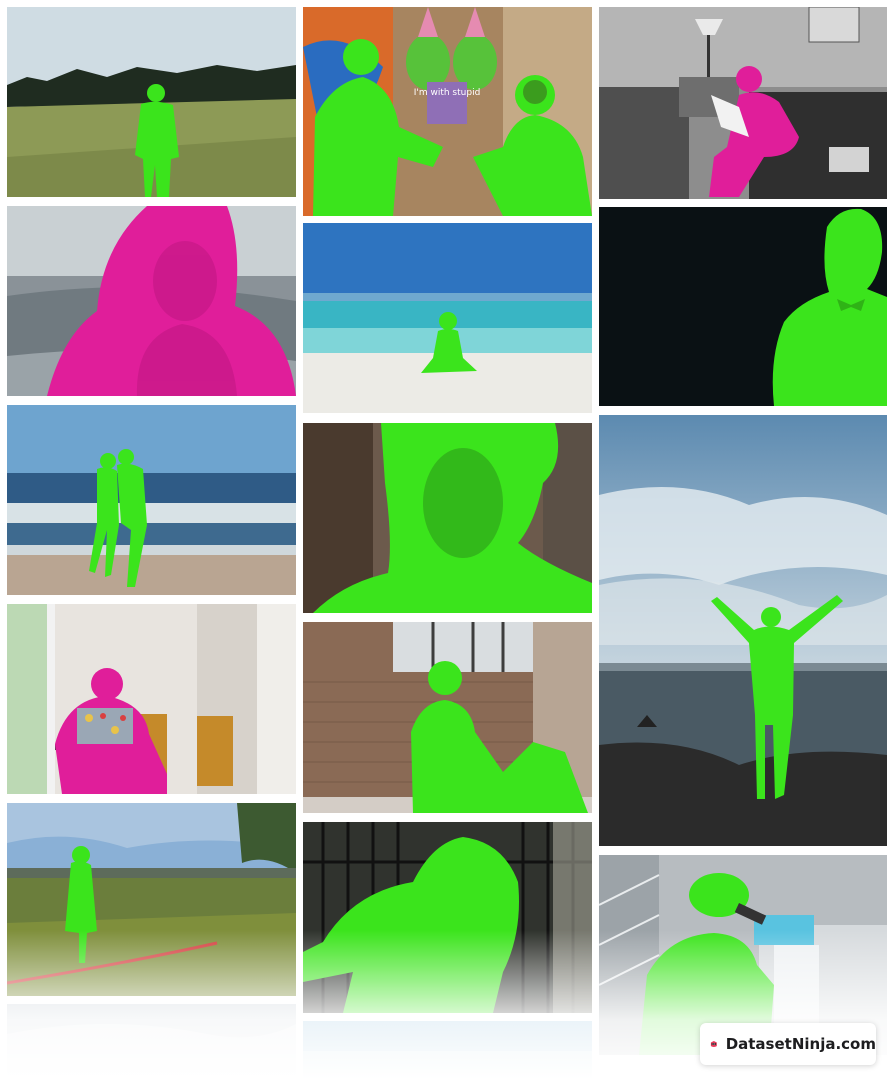 The image size is (894, 1080). Describe the element at coordinates (151, 500) in the screenshot. I see `tile-couple-beach-waves` at that location.